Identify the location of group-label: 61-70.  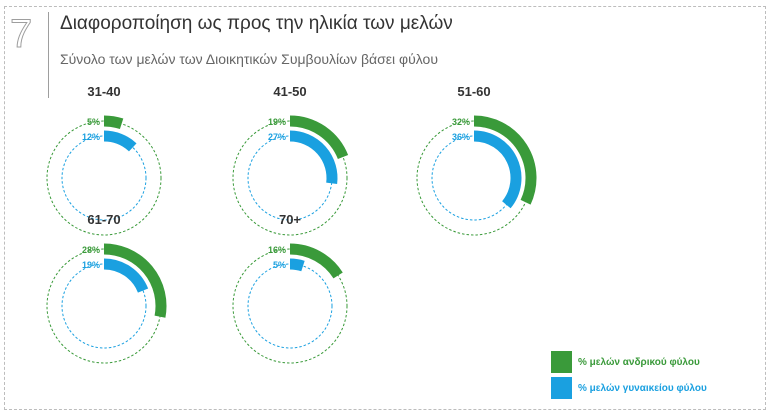
(103, 219).